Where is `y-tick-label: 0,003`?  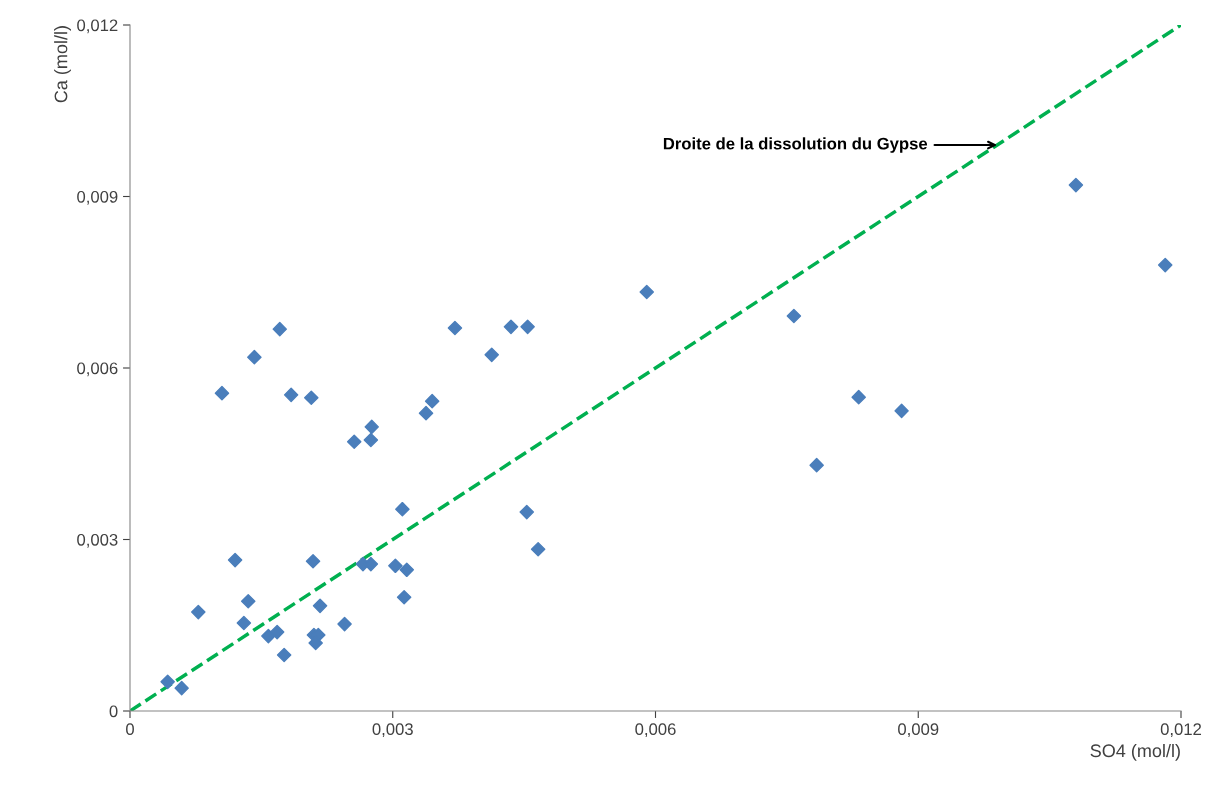
y-tick-label: 0,003 is located at coordinates (97, 540).